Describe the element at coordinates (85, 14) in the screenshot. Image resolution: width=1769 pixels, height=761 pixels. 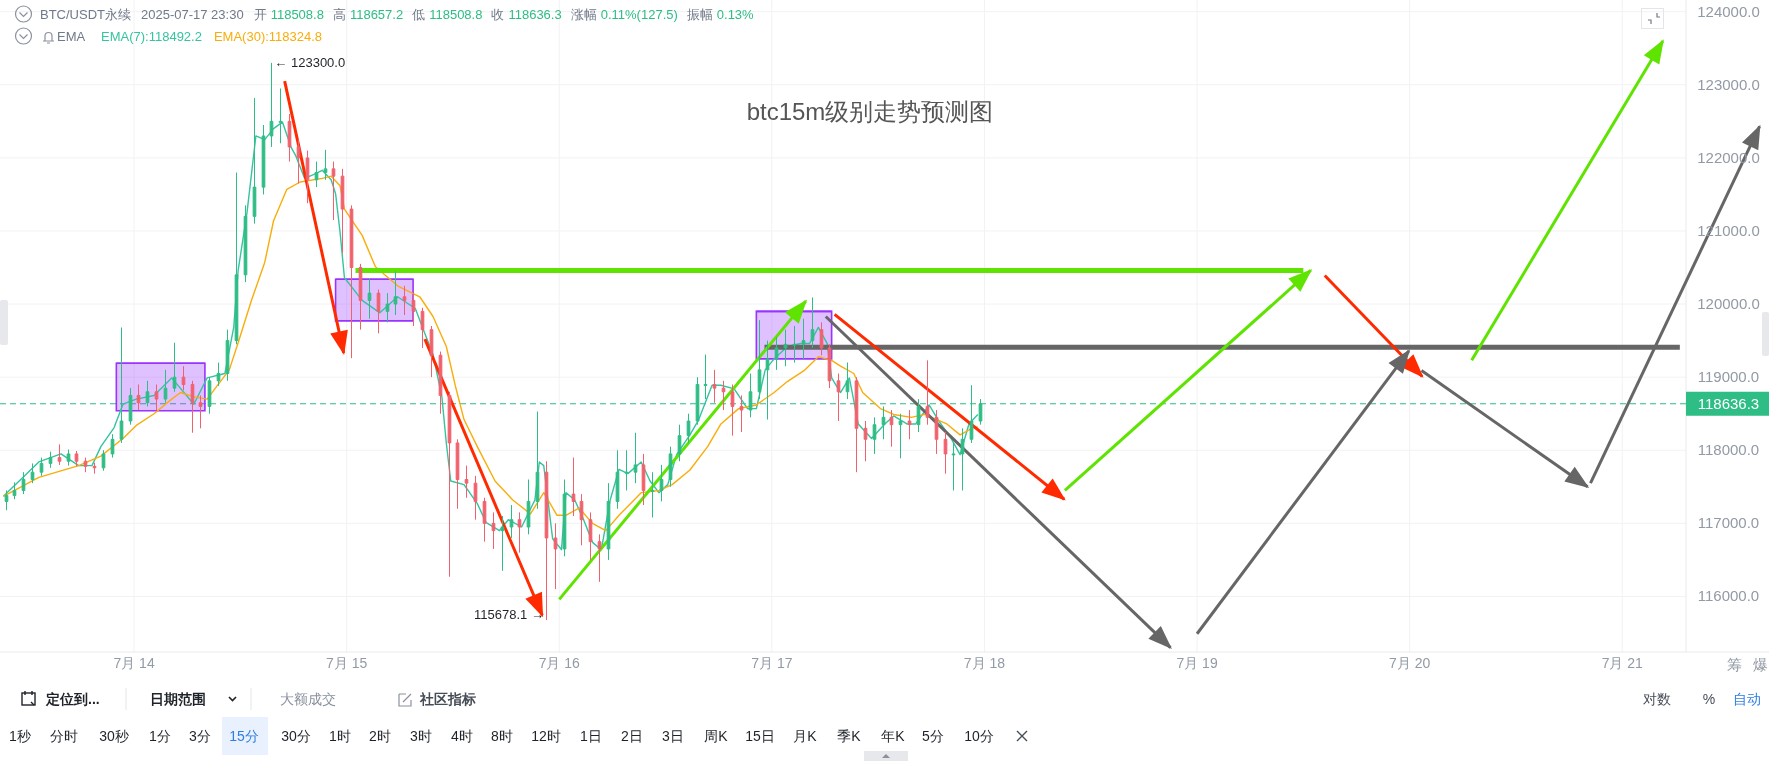
I see `annotation: BTC/USDT永续` at that location.